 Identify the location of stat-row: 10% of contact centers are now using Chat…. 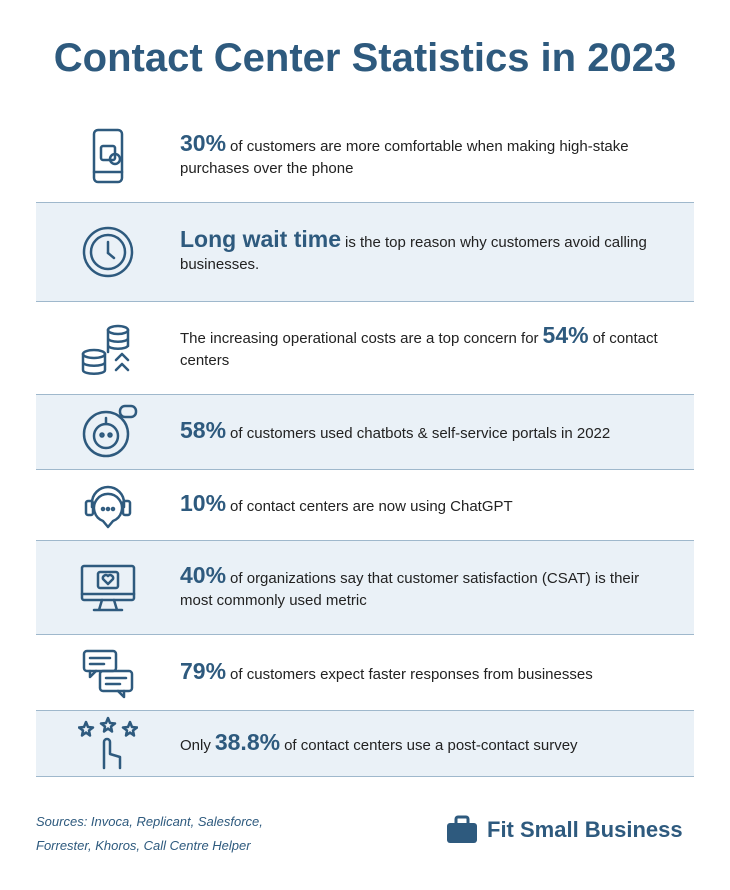
(365, 505).